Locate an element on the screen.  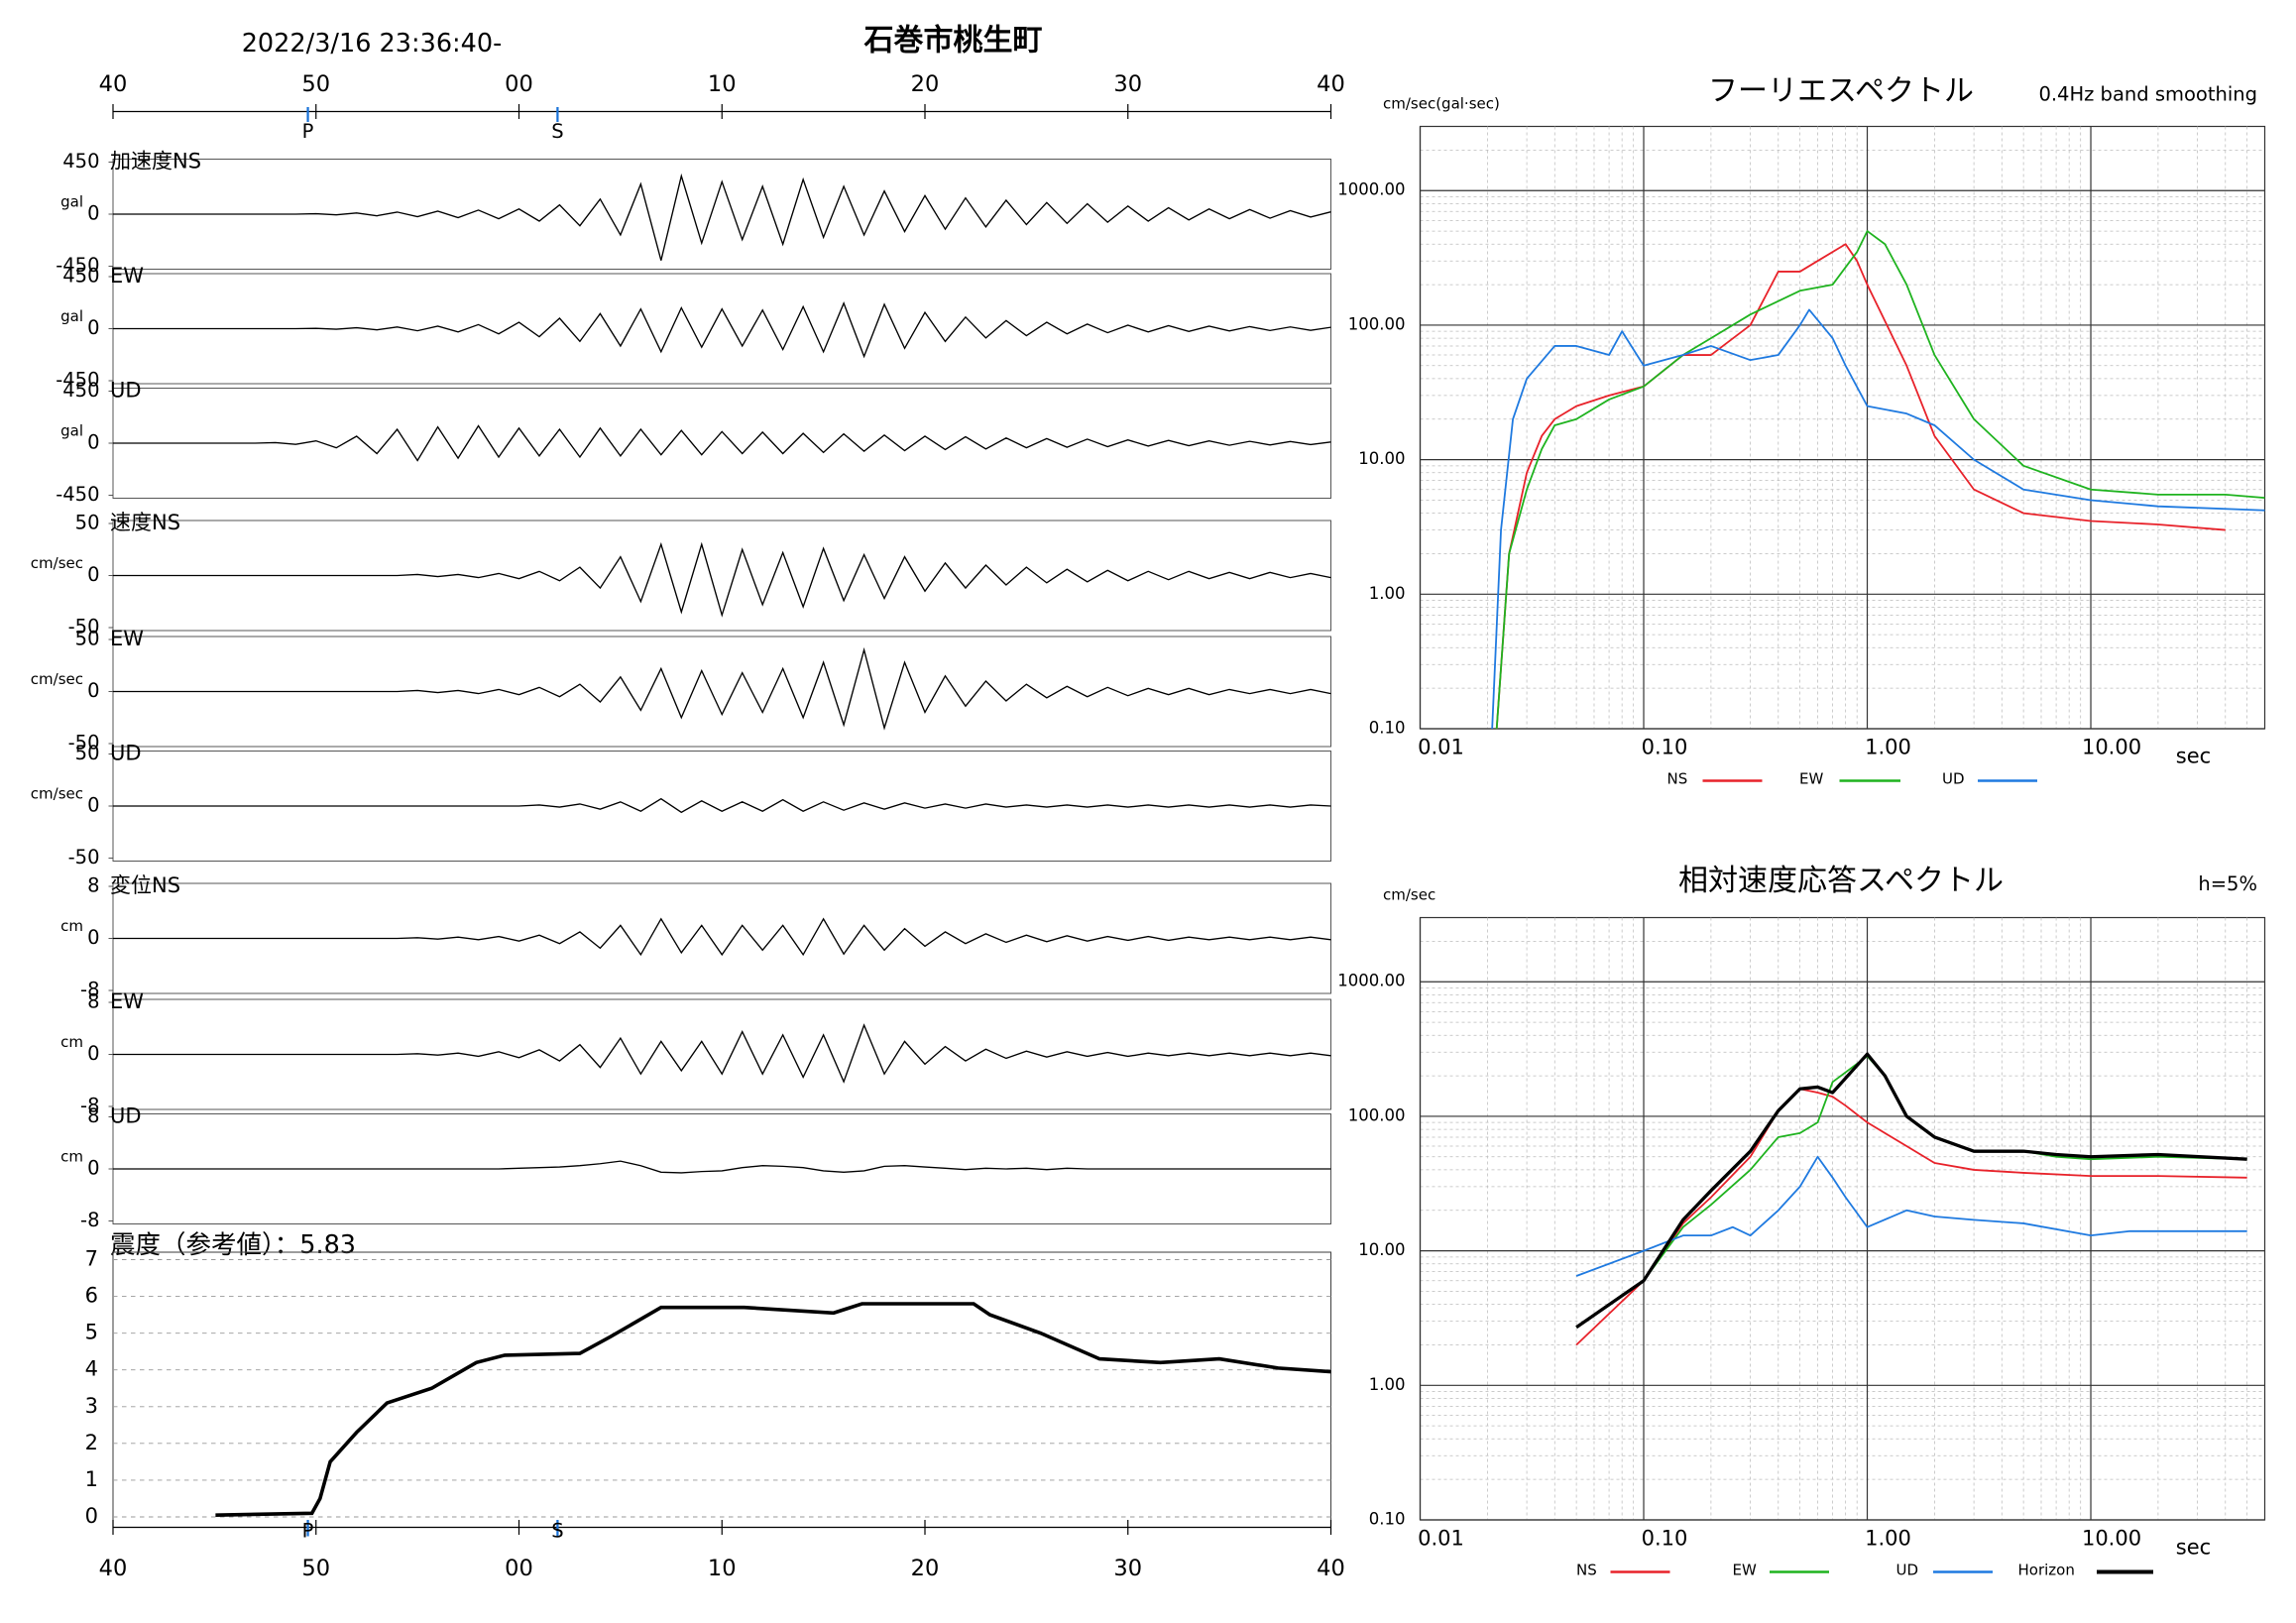
chart-subtitle: h=5% is located at coordinates (2227, 883).